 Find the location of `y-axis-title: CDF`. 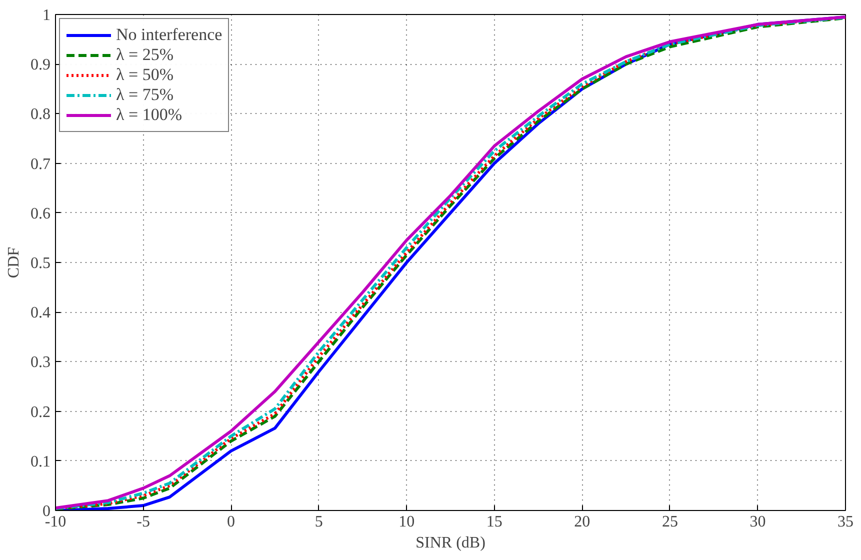

y-axis-title: CDF is located at coordinates (14, 262).